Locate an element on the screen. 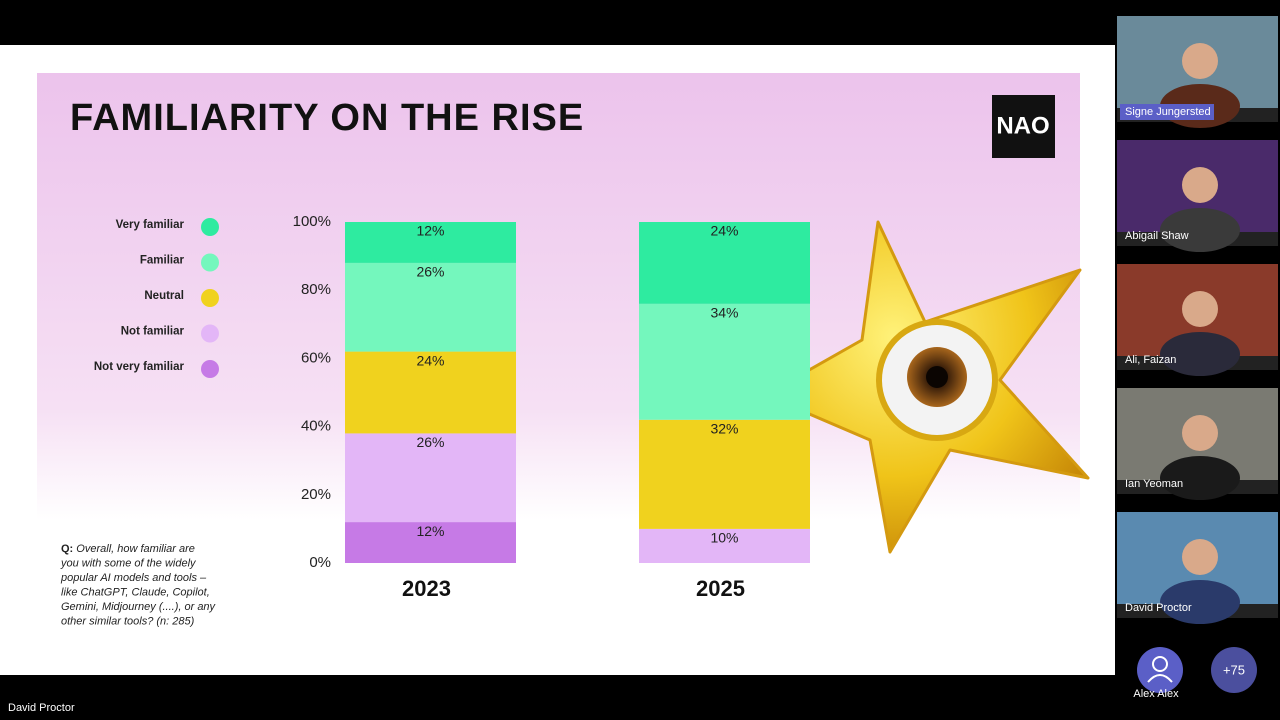 The image size is (1280, 720). question-line: popular AI models and tools – is located at coordinates (133, 578).